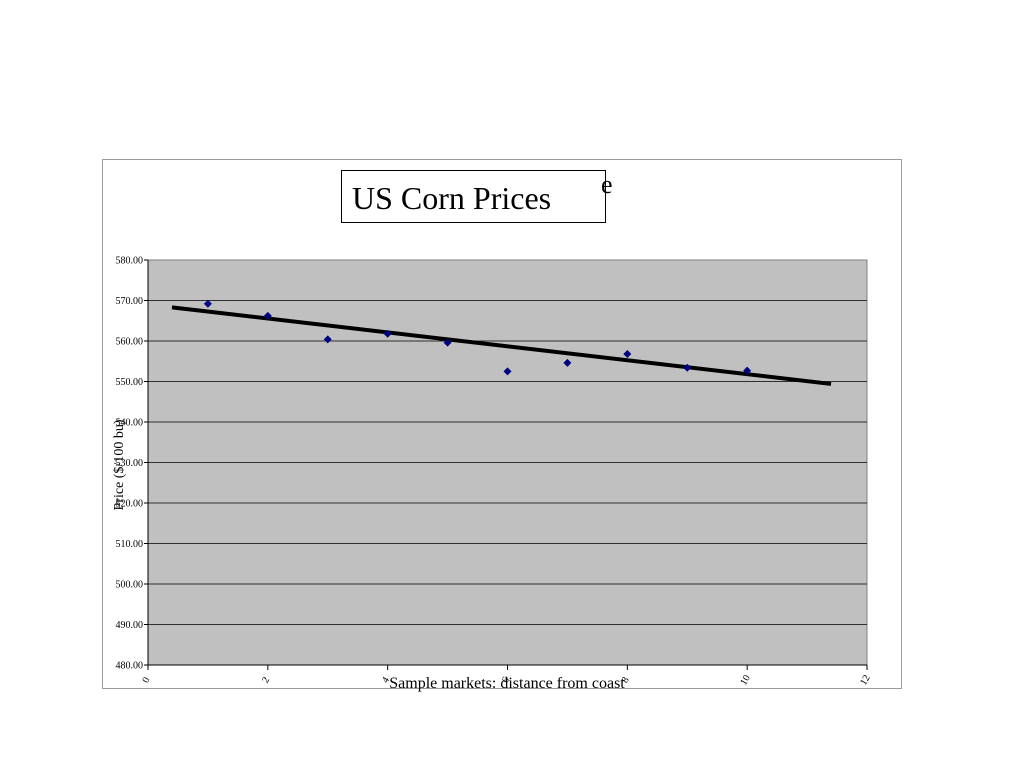 The width and height of the screenshot is (1024, 768). What do you see at coordinates (130, 423) in the screenshot?
I see `y-tick-label: 540.00` at bounding box center [130, 423].